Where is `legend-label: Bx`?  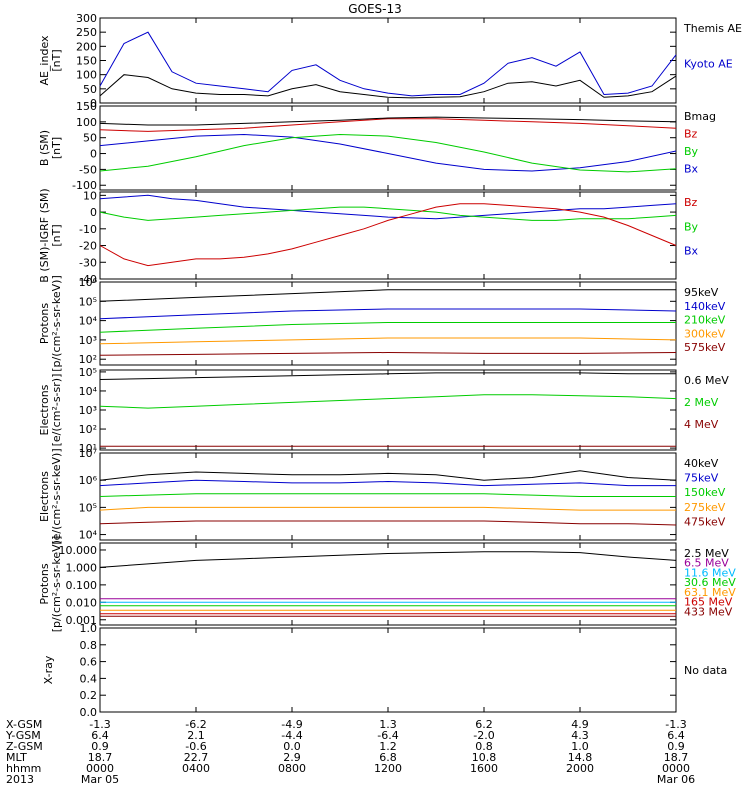
legend-label: Bx is located at coordinates (691, 251).